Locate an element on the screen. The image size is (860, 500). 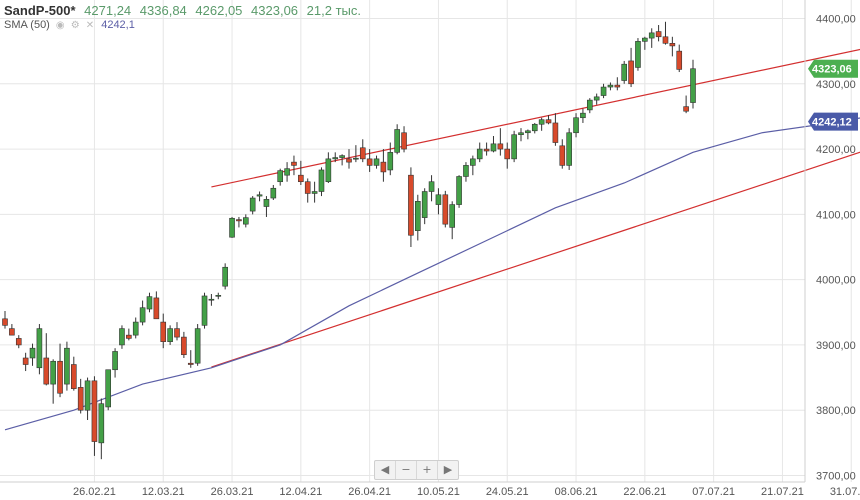
eye-icon: ◉ is located at coordinates (60, 25).